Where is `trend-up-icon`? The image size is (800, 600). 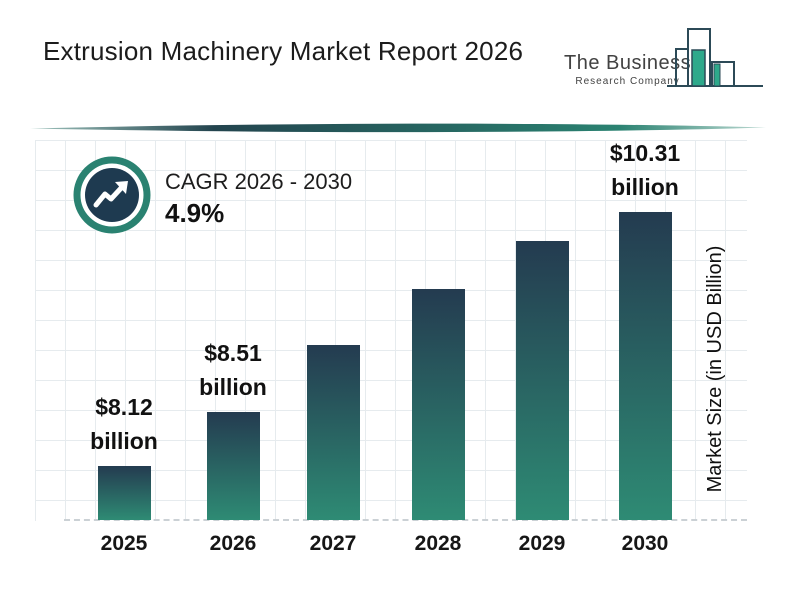
trend-up-icon is located at coordinates (112, 195).